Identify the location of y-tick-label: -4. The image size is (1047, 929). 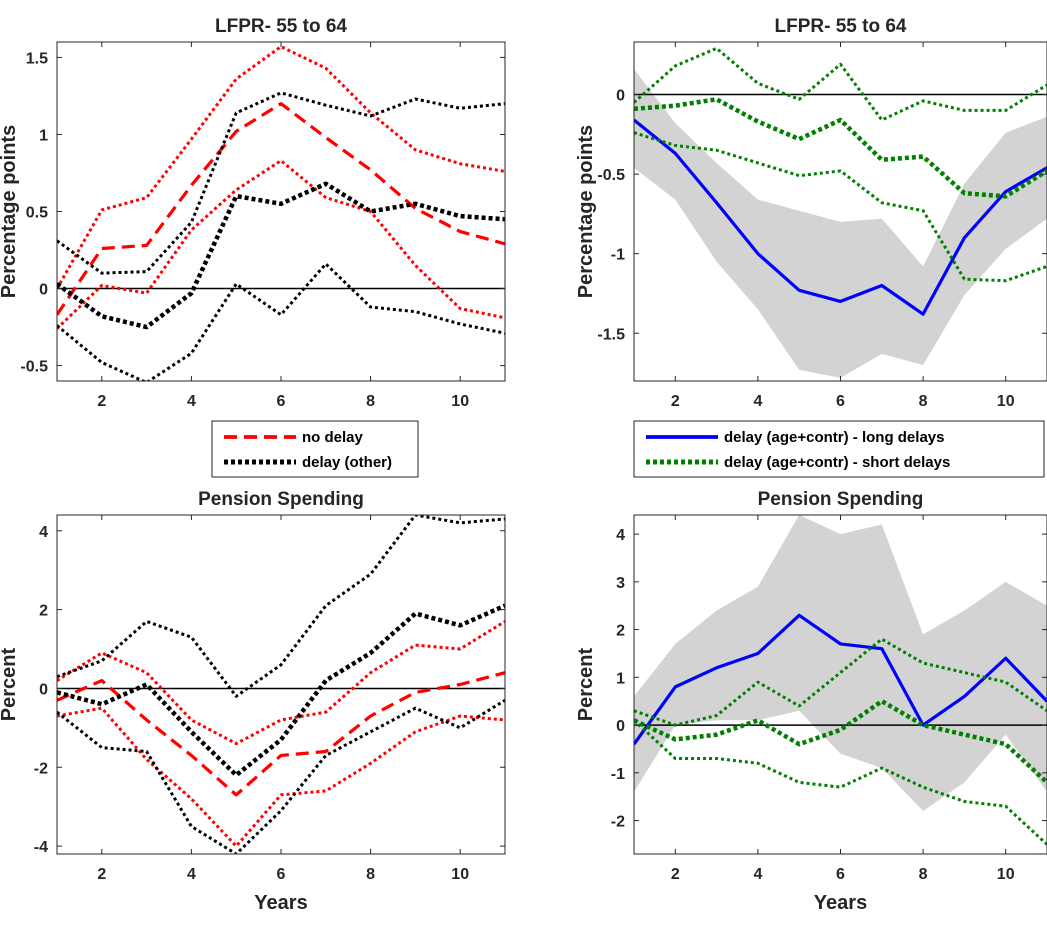
(41, 847).